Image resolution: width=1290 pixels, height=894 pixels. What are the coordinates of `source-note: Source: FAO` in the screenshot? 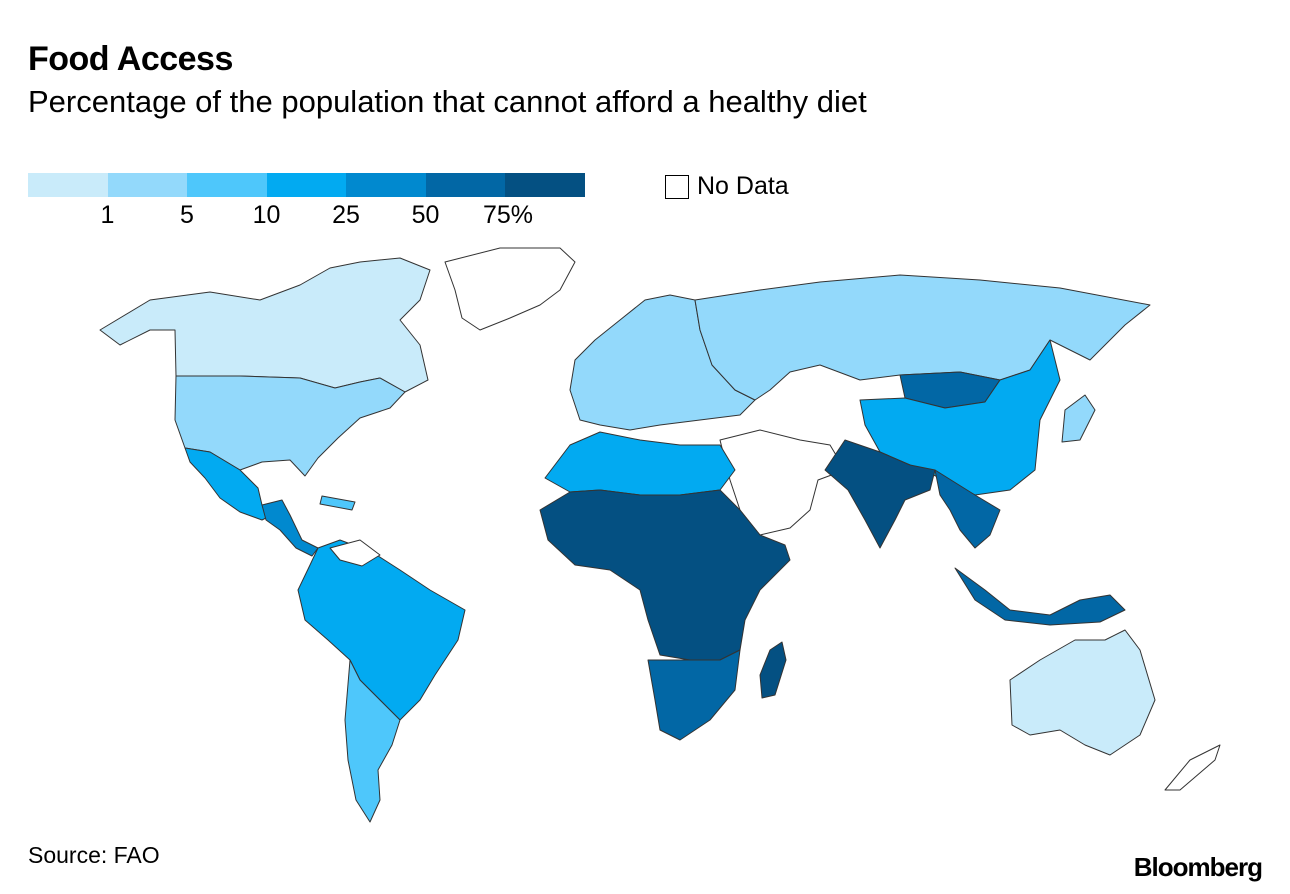 It's located at (94, 855).